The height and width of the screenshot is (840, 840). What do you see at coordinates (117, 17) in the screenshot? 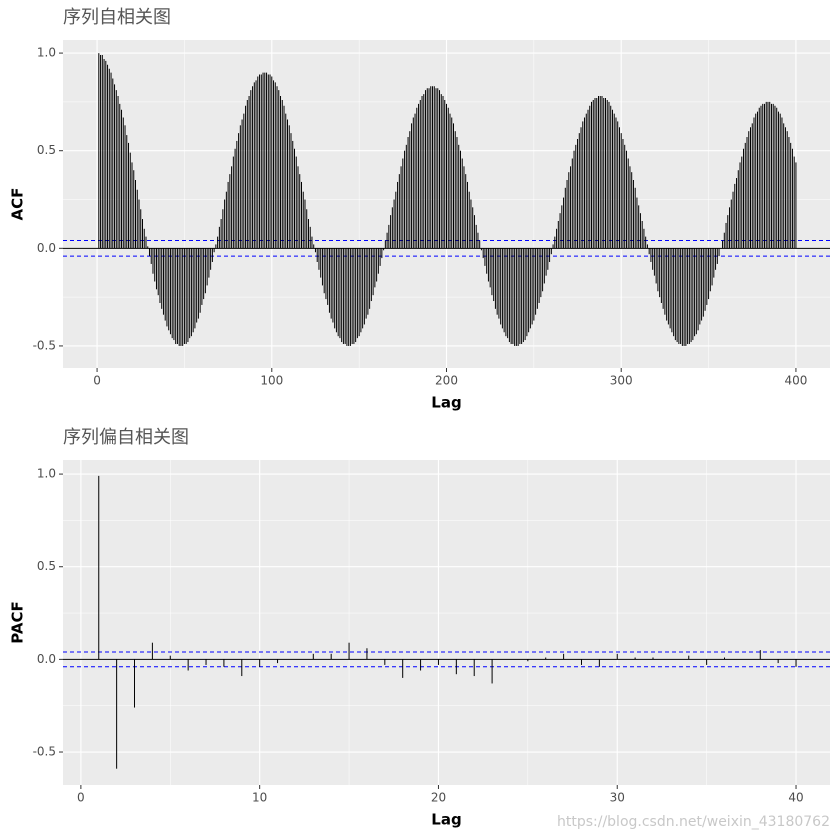
I see `chart-title: 序列自相关图` at bounding box center [117, 17].